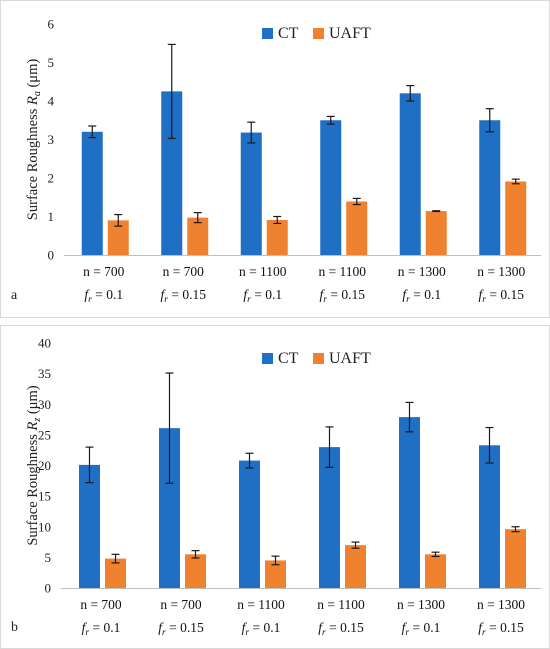 This screenshot has width=550, height=649. Describe the element at coordinates (51, 24) in the screenshot. I see `y-tick-label: 6` at that location.